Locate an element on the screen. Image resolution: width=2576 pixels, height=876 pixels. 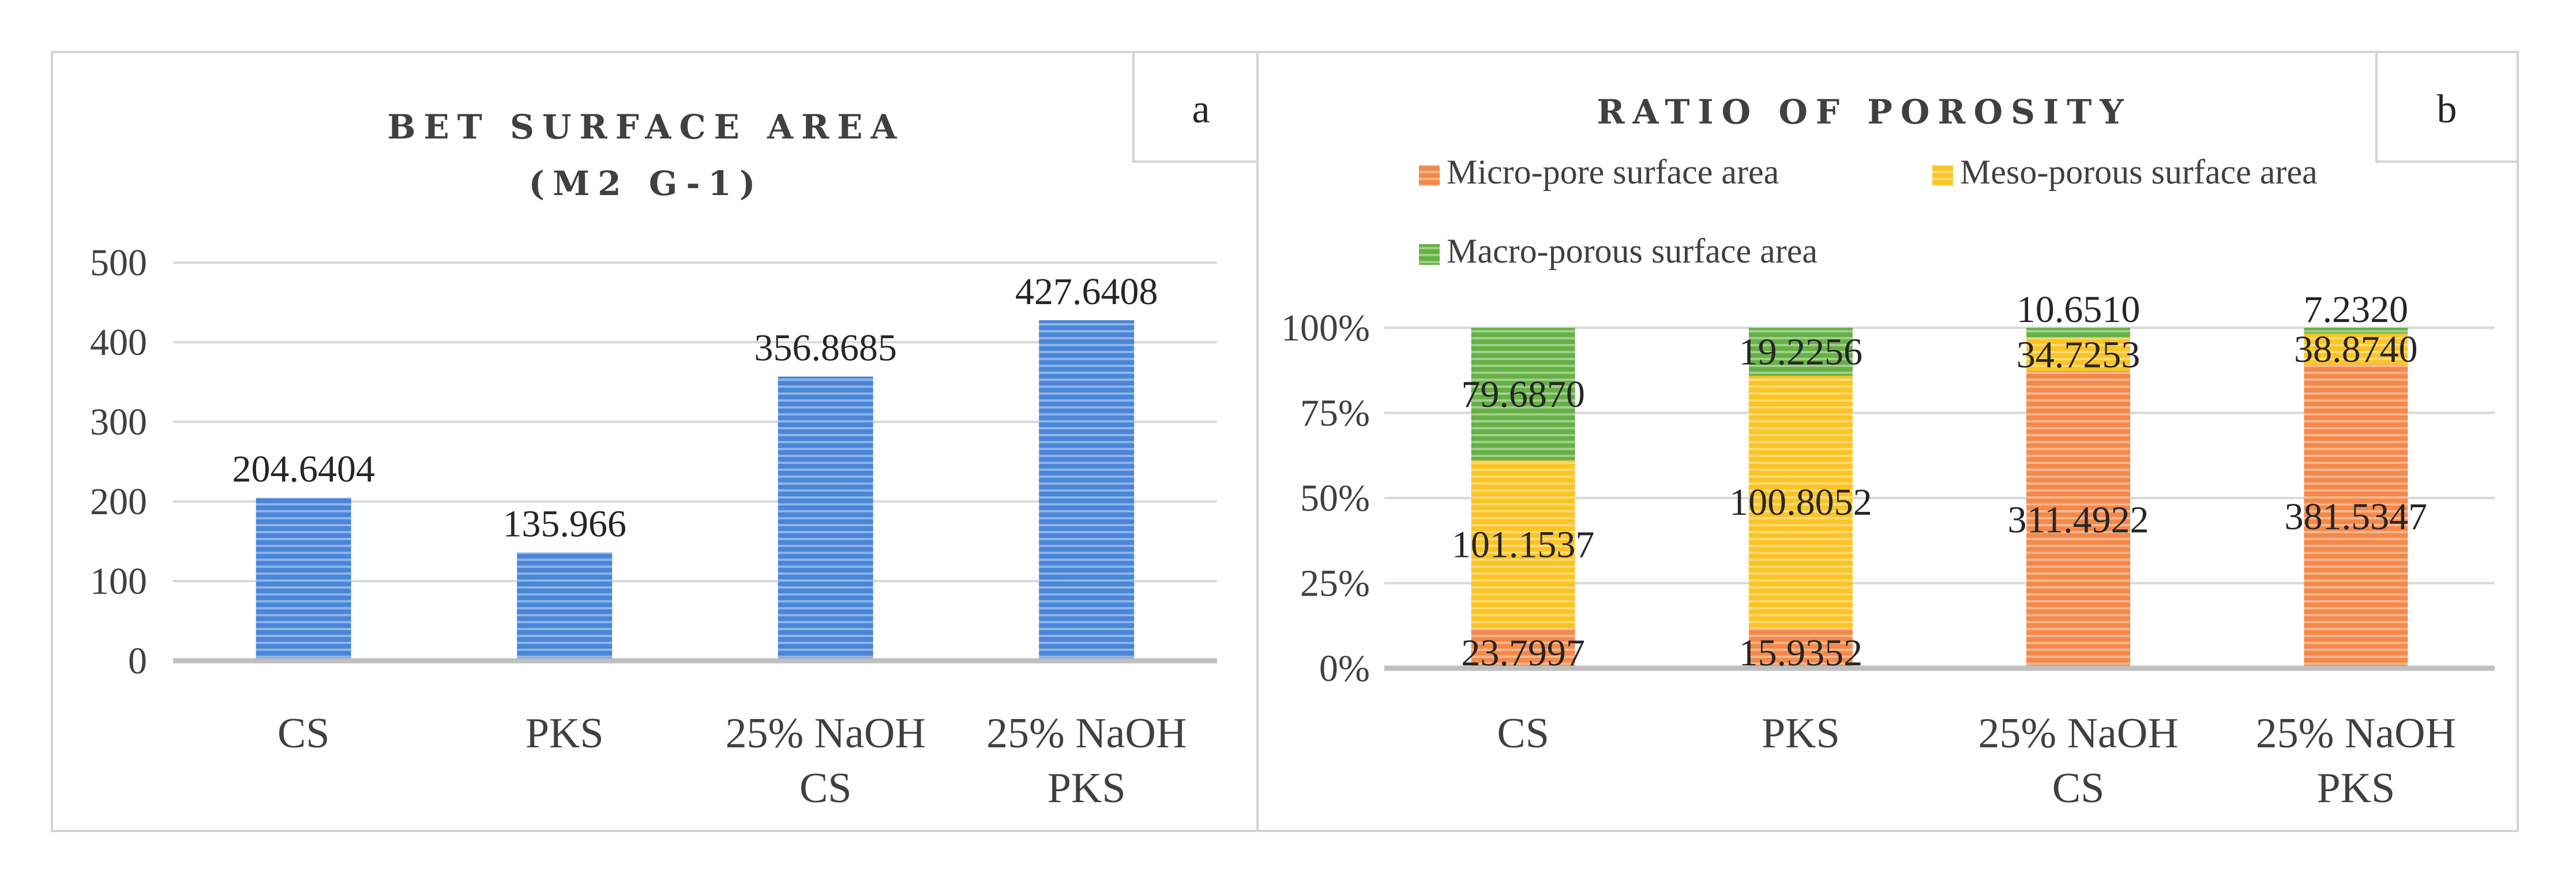
chart-a-y-tick-label: 200 is located at coordinates (118, 502).